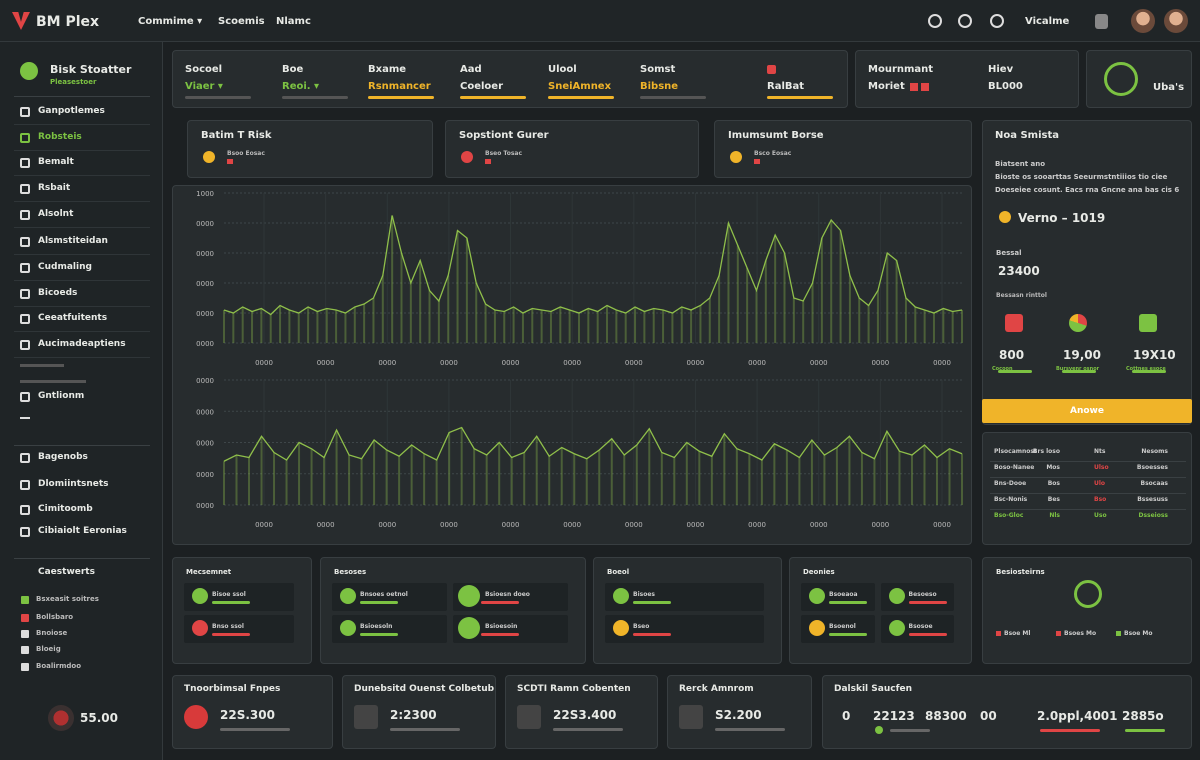  Describe the element at coordinates (644, 594) in the screenshot. I see `widget-row: Bisoes` at that location.